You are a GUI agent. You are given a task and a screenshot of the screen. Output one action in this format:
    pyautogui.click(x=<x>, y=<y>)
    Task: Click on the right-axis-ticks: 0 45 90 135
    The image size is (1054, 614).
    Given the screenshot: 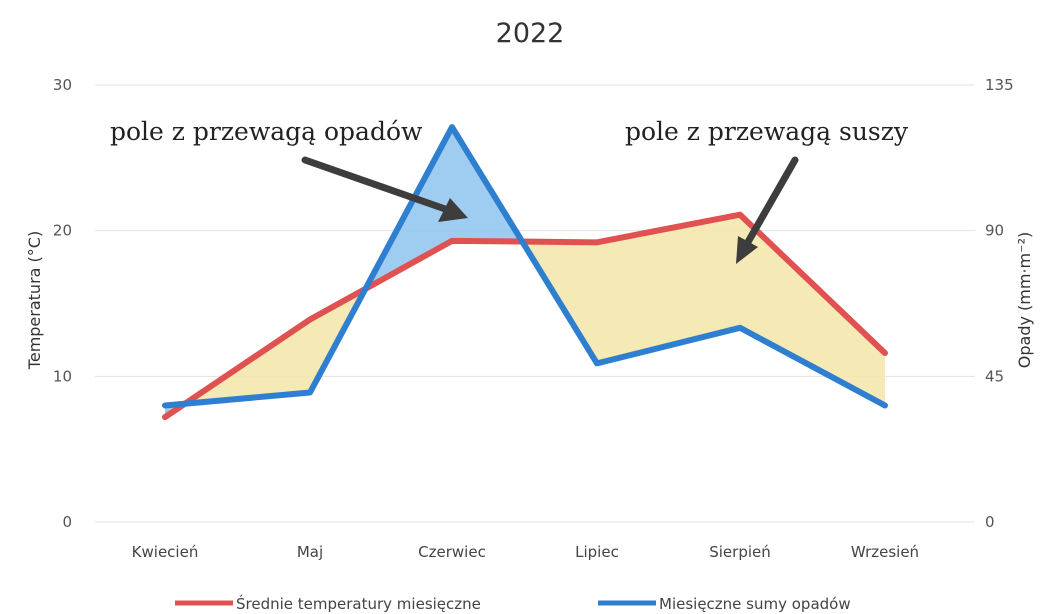 What is the action you would take?
    pyautogui.click(x=999, y=303)
    